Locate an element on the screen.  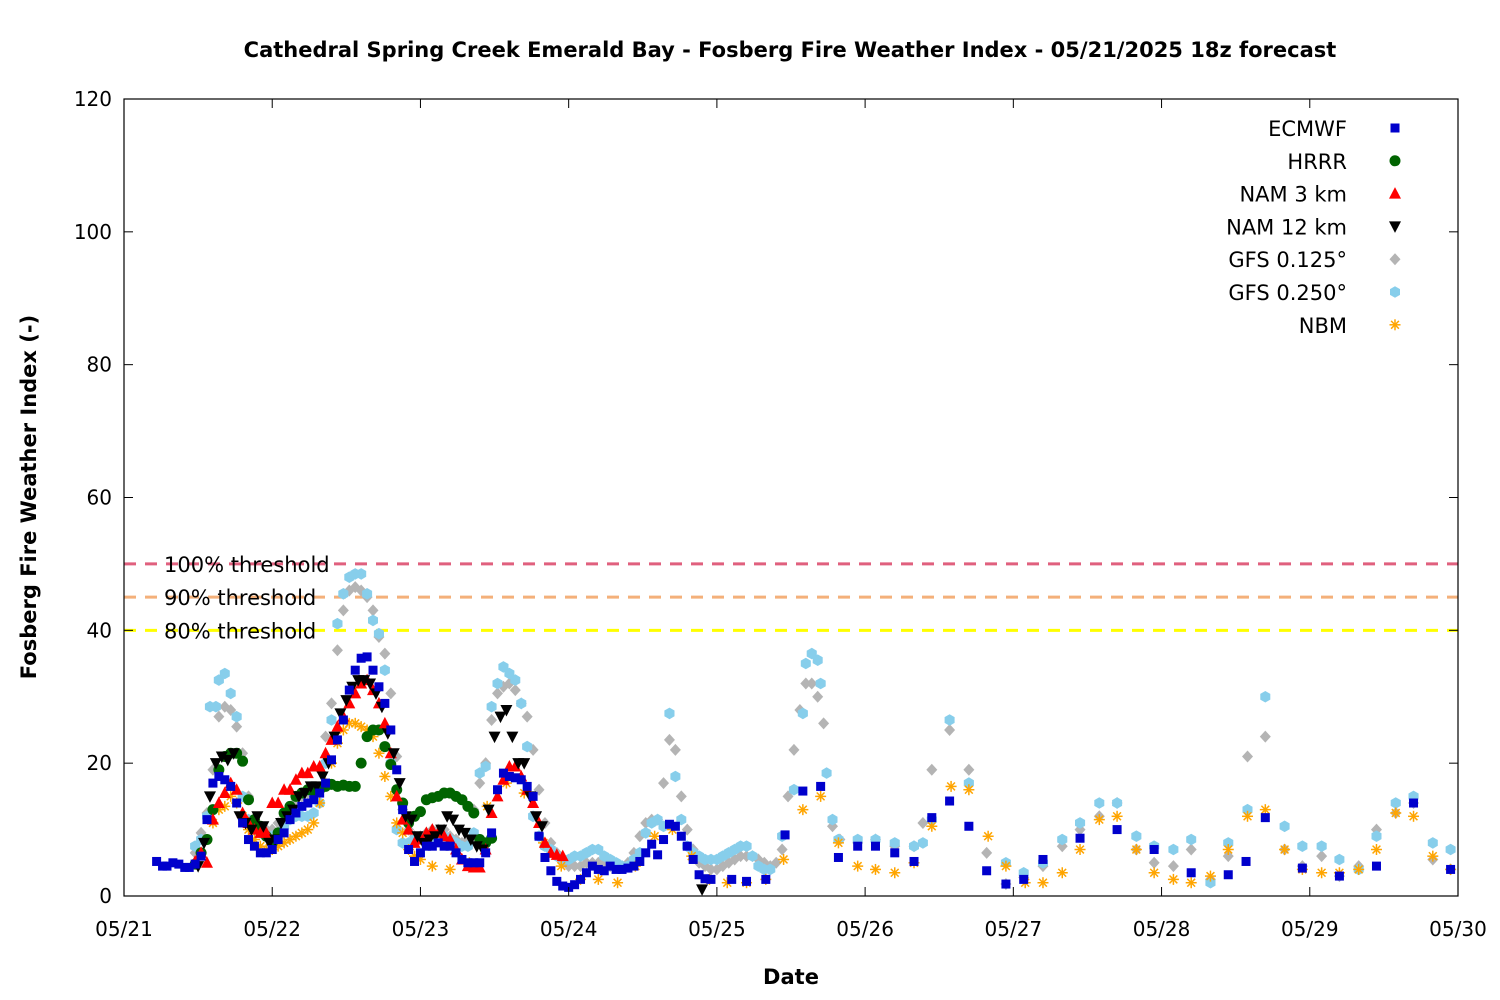
x-tick-label: 05/21 is located at coordinates (124, 929).